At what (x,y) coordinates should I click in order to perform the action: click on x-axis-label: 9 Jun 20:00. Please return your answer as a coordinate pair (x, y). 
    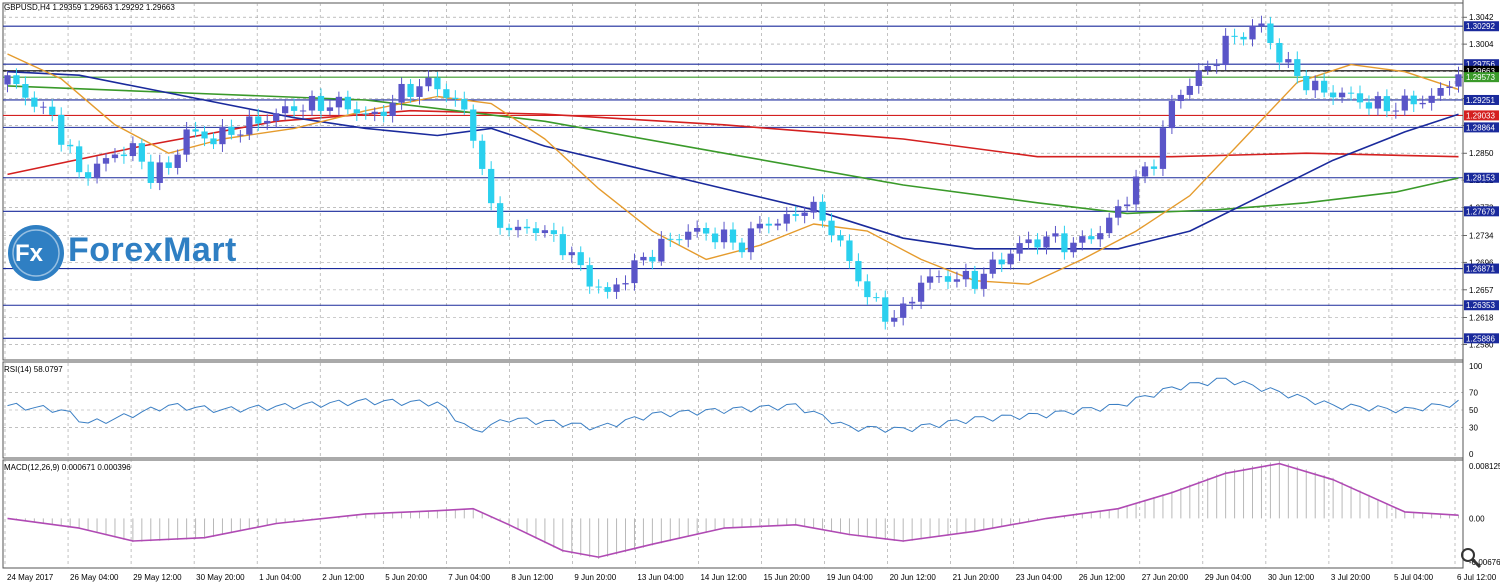
    Looking at the image, I should click on (595, 577).